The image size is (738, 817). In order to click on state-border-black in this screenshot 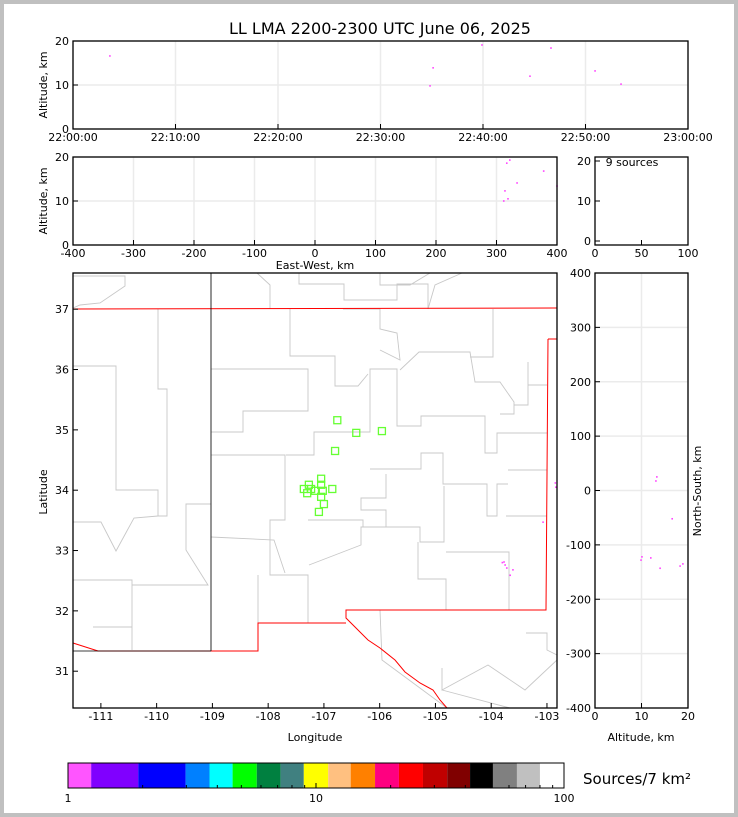, I will do `click(142, 462)`.